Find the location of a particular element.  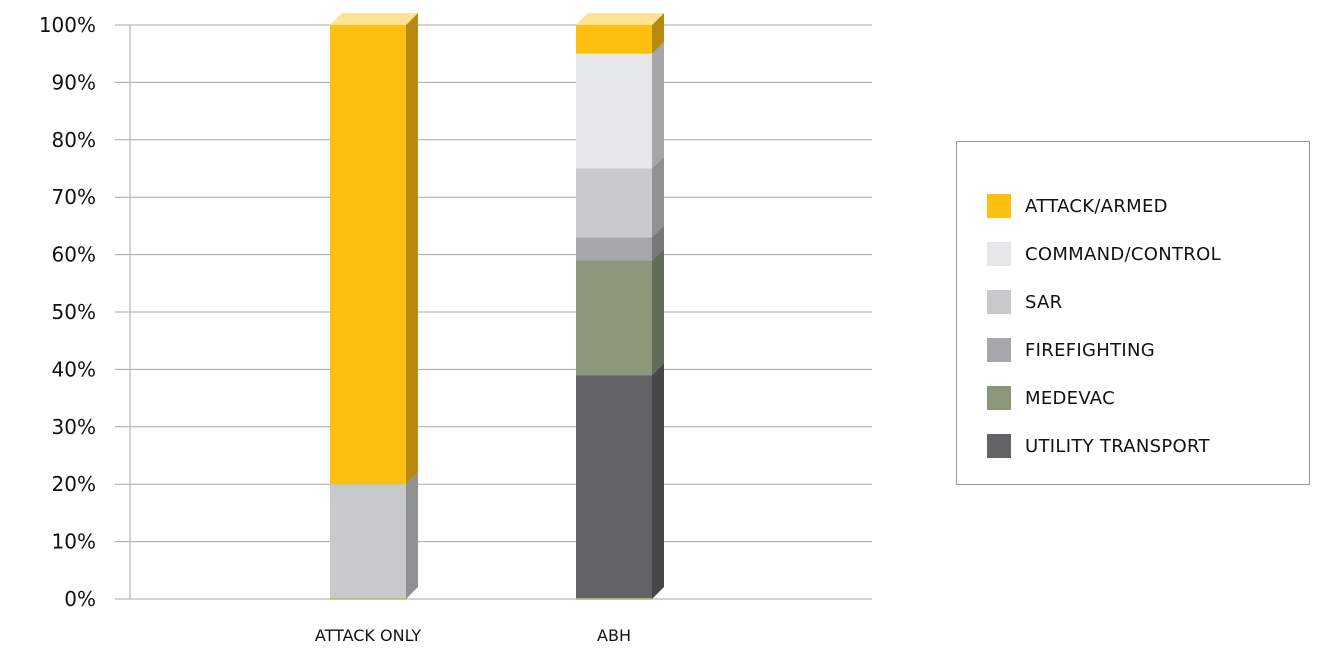

legend-label: MEDEVAC is located at coordinates (1070, 398).